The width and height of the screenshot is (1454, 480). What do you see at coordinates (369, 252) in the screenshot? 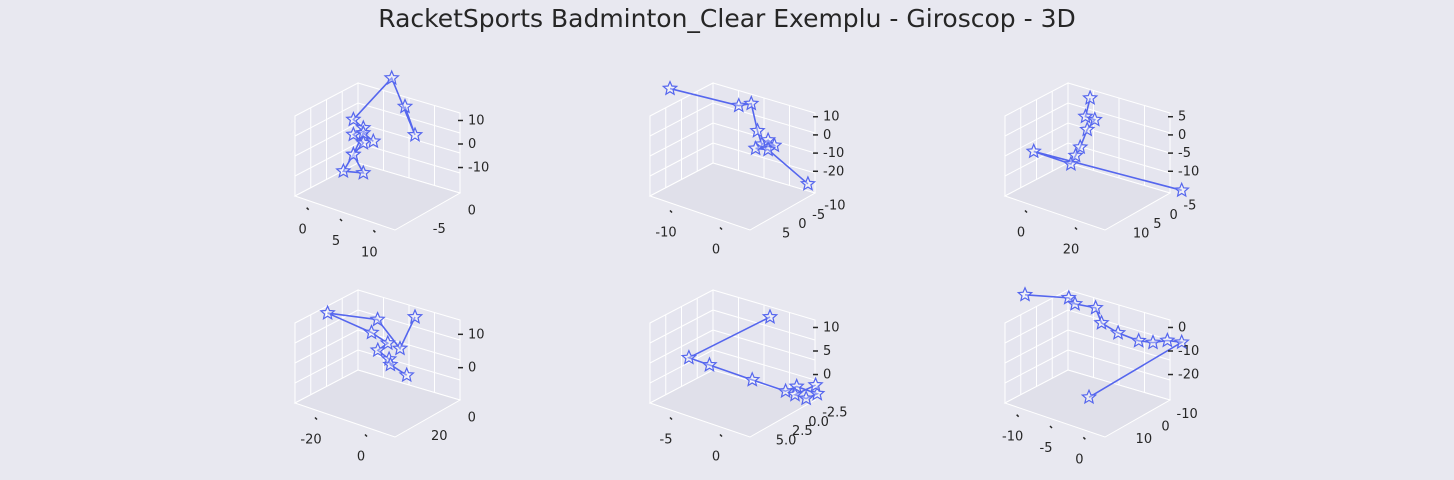
I see `x-tick-label: 10` at bounding box center [369, 252].